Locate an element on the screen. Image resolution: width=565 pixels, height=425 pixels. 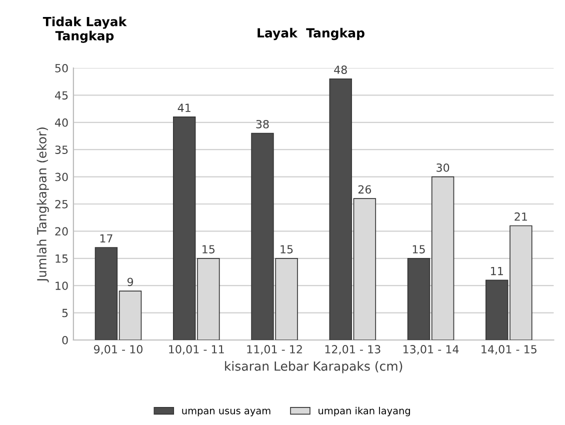
x-tick-label: 13,01 - 14 is located at coordinates (431, 350).